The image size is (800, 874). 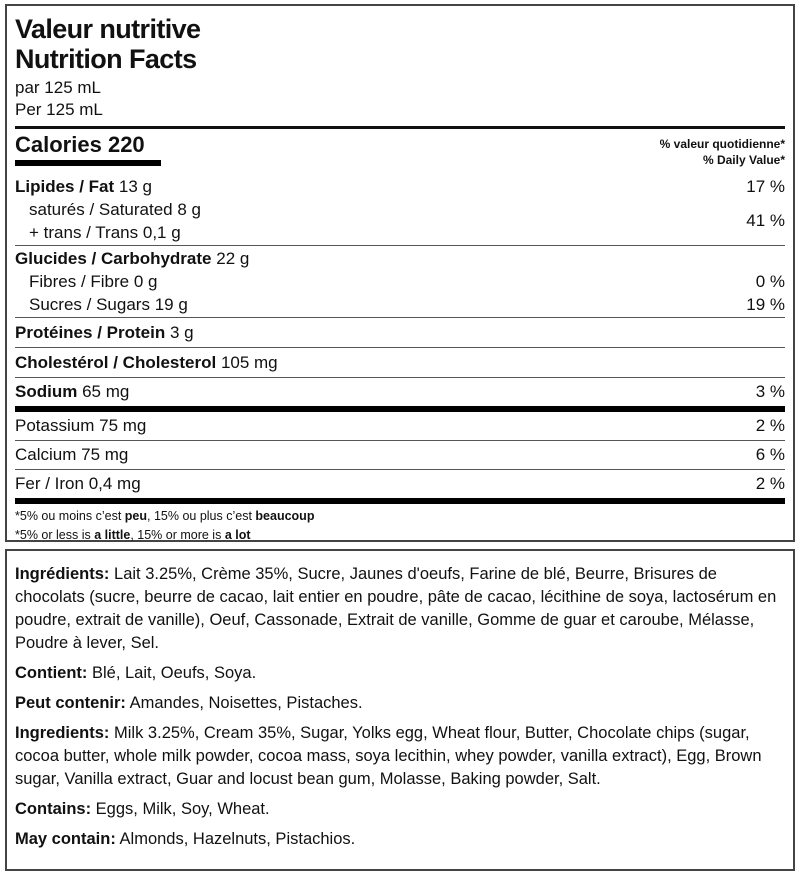 I want to click on saturated-line: saturés / Saturated 8 g, so click(x=115, y=209).